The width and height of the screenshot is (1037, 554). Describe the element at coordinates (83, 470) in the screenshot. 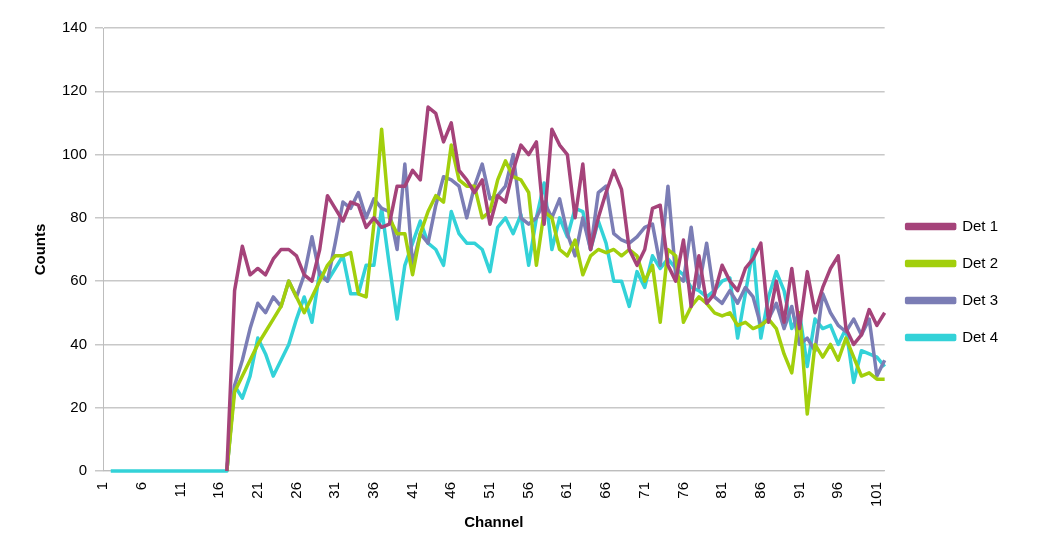

I see `y-tick-label: 0` at that location.